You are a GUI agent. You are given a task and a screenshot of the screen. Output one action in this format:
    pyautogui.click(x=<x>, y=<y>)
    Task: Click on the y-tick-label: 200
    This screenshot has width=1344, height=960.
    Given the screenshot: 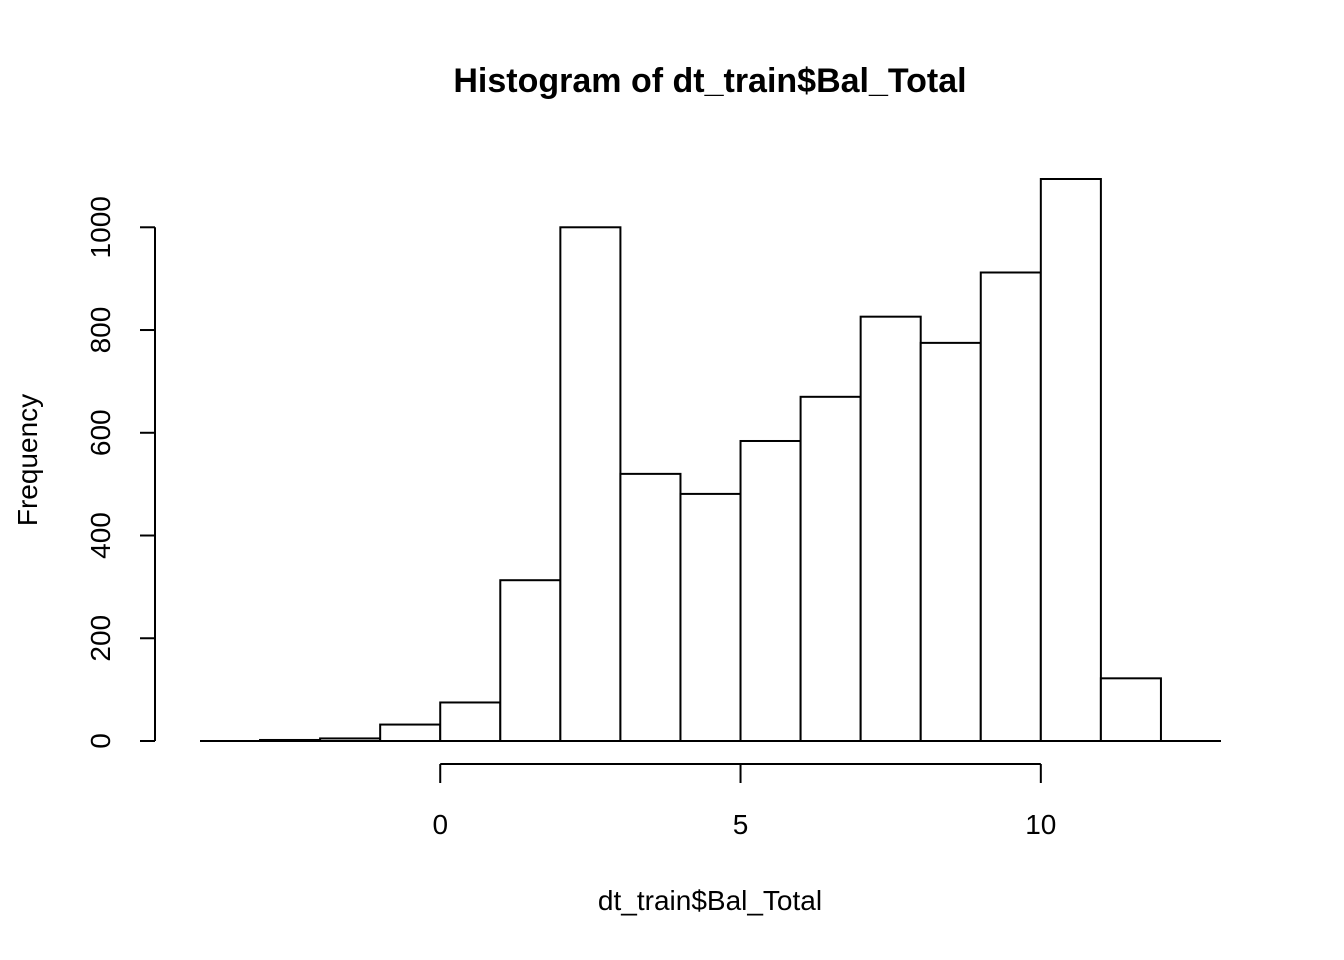 What is the action you would take?
    pyautogui.click(x=100, y=638)
    